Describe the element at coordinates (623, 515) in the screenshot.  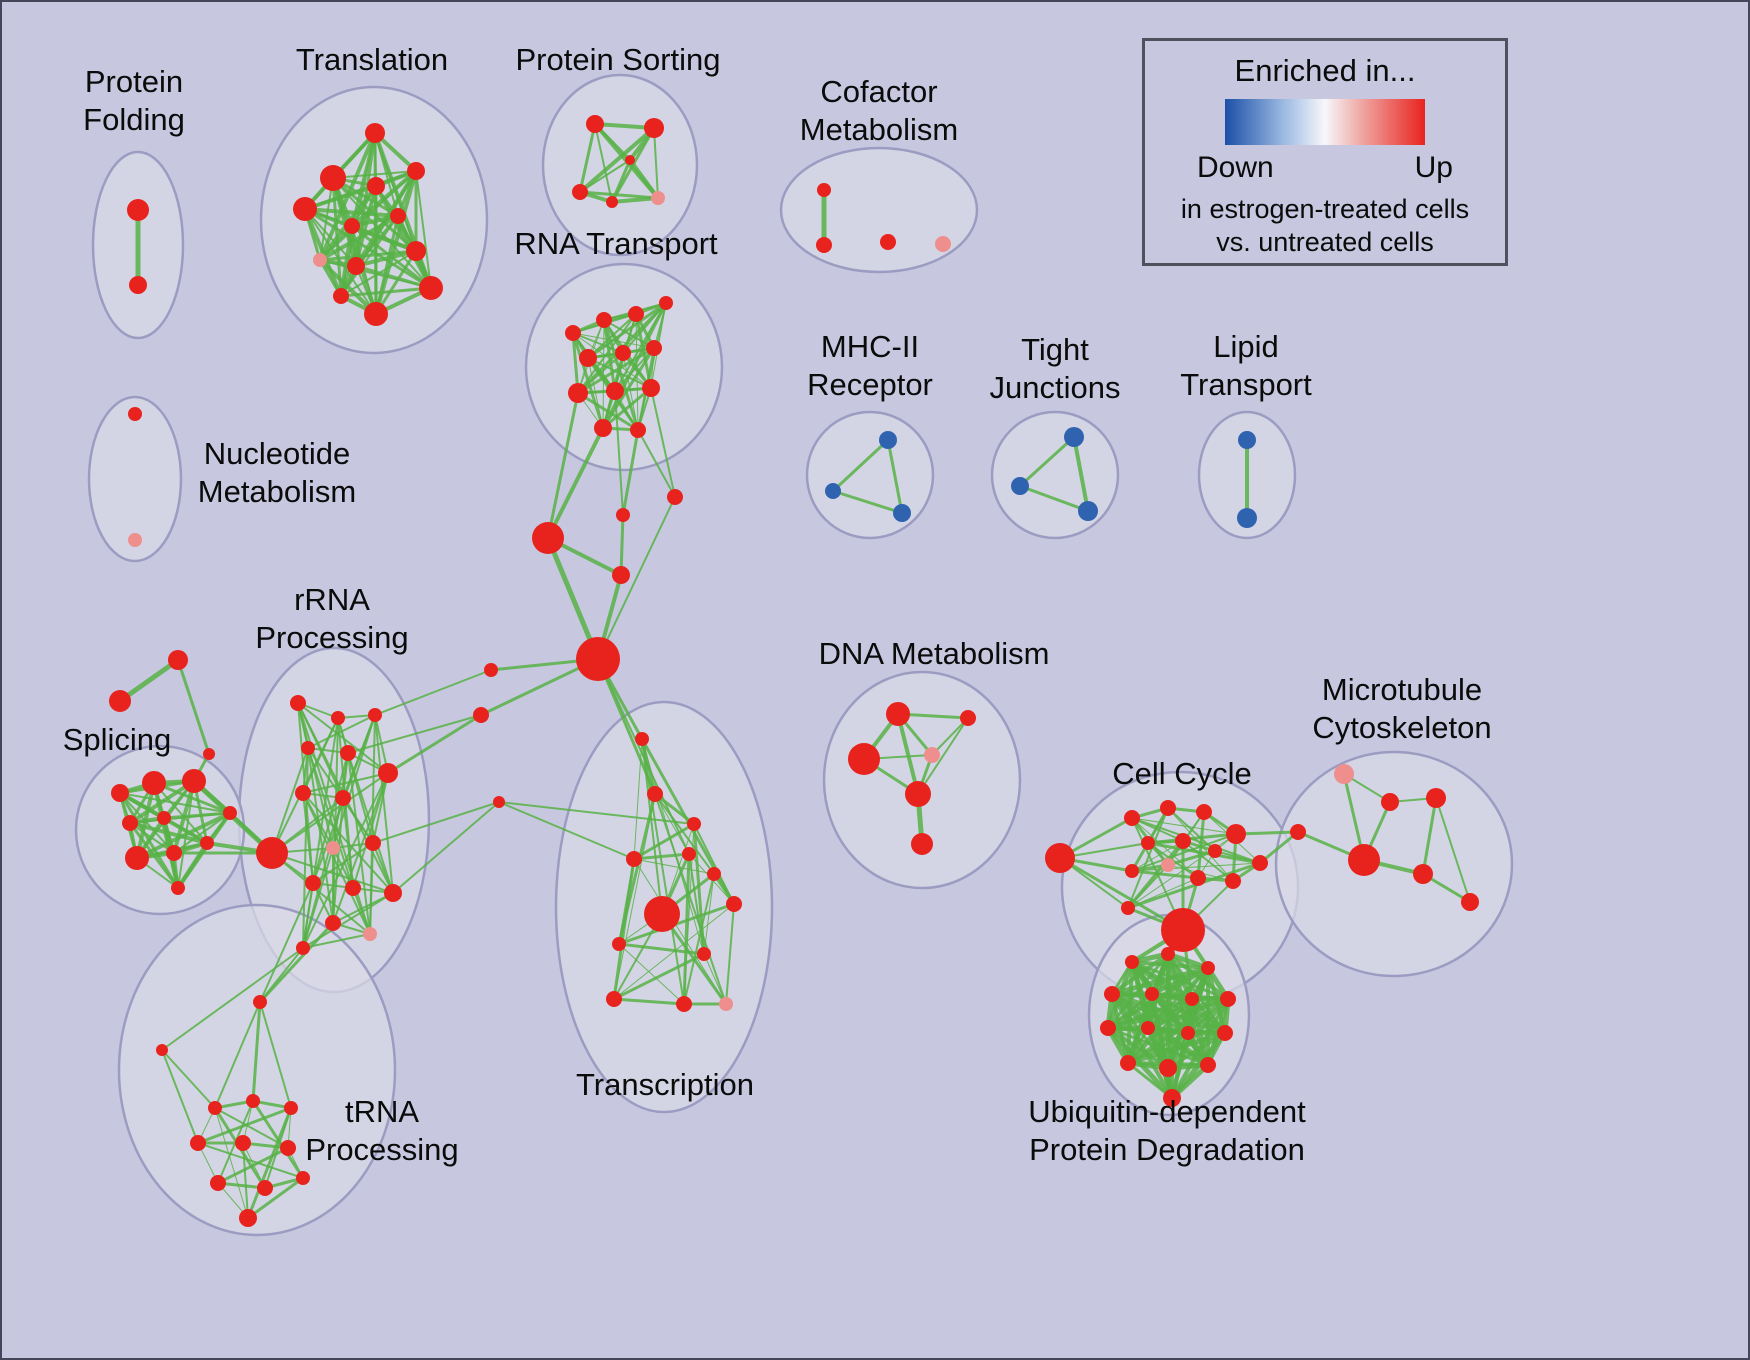
I see `node-x2` at that location.